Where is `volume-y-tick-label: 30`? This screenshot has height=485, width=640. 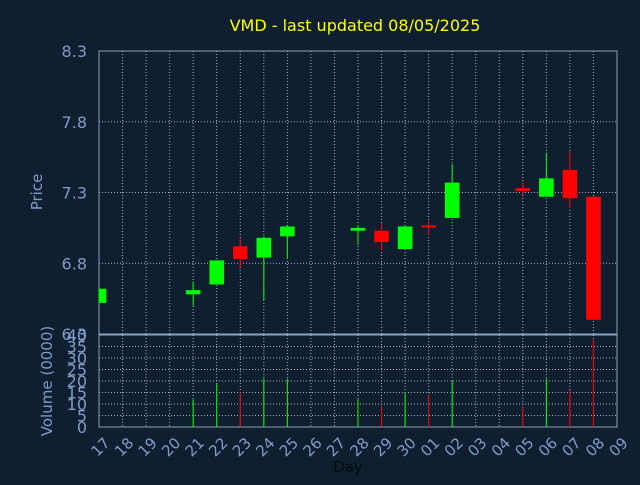 volume-y-tick-label: 30 is located at coordinates (77, 358).